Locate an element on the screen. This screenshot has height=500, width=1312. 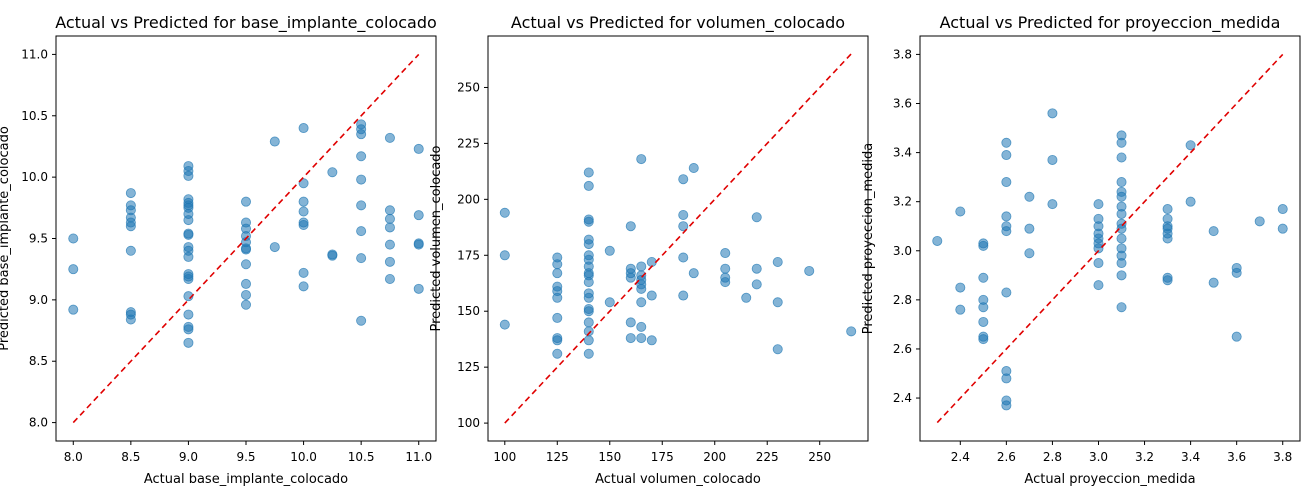
x-tick-label: 8.0 is located at coordinates (73, 457).